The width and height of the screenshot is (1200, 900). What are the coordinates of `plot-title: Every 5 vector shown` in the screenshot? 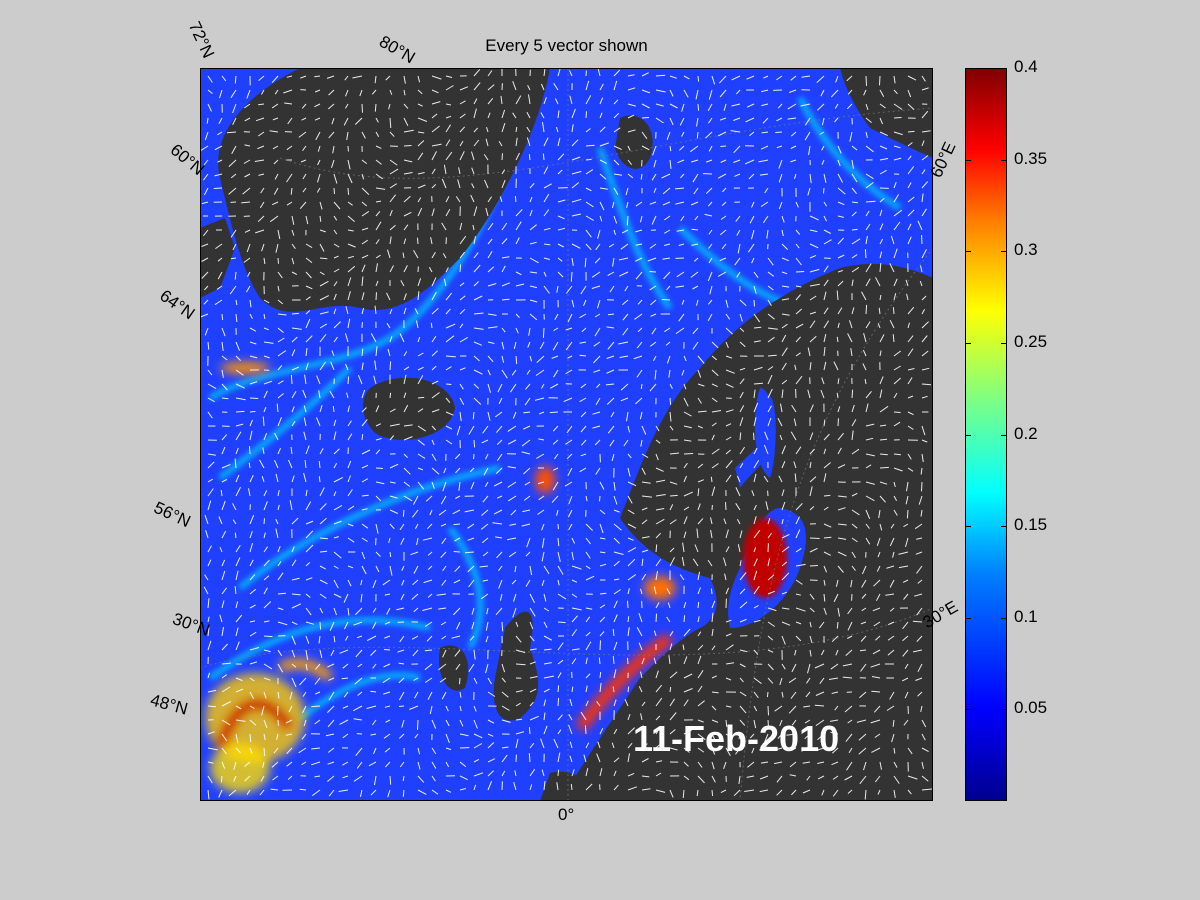 It's located at (566, 45).